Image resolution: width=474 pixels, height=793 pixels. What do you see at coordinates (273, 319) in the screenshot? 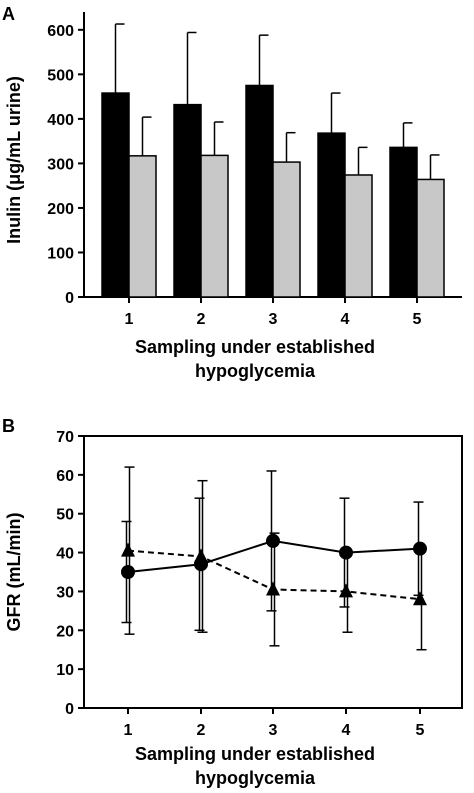
I see `panel-a-x-tick-label: 3` at bounding box center [273, 319].